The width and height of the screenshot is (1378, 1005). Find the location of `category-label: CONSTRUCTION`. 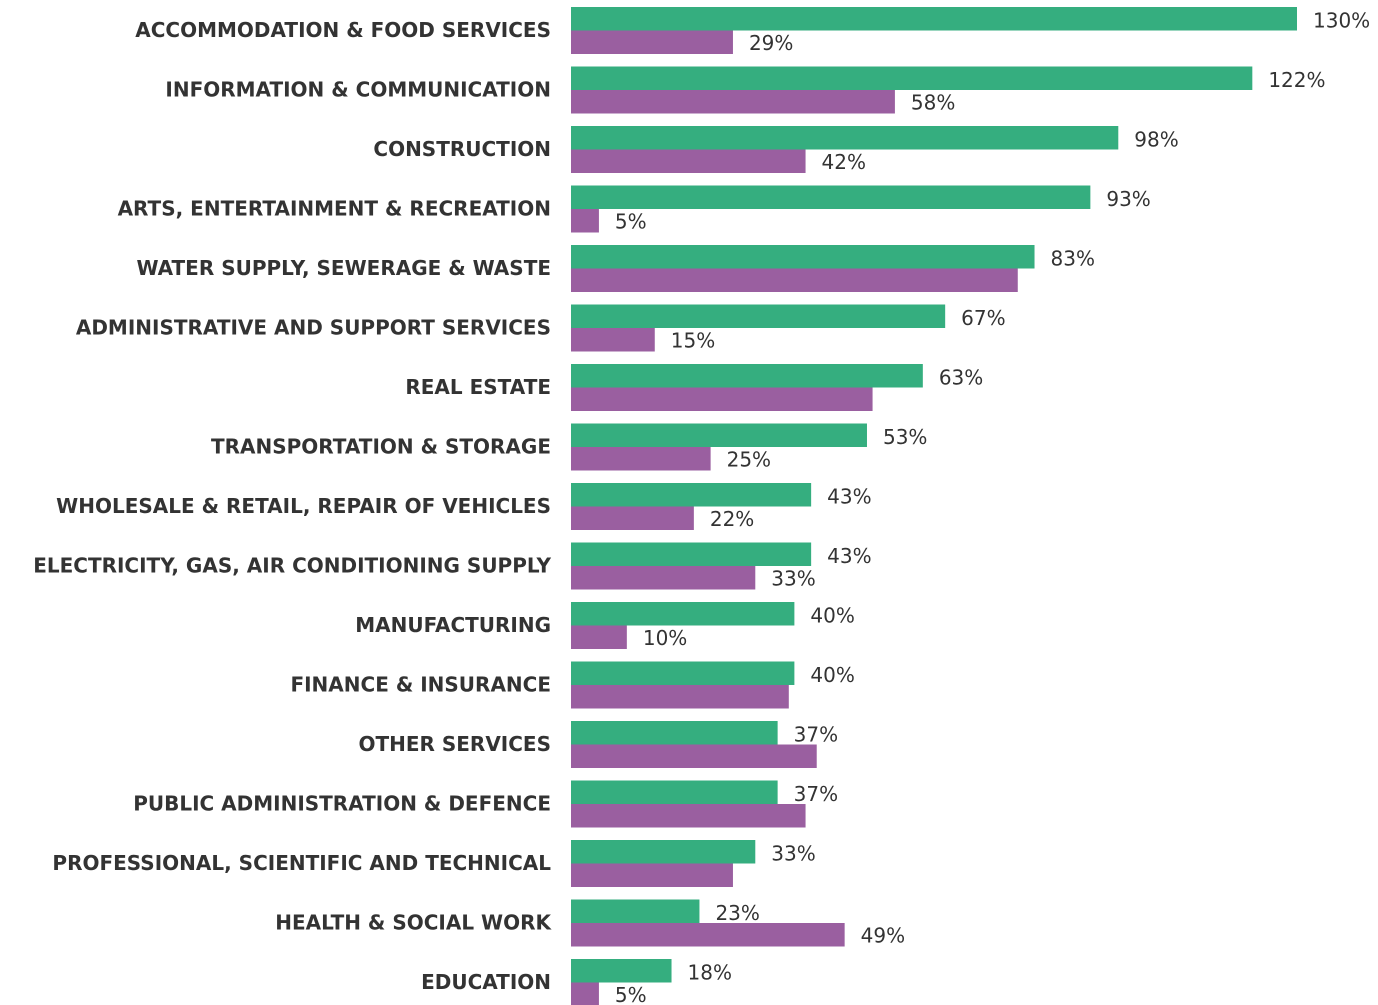

category-label: CONSTRUCTION is located at coordinates (462, 149).